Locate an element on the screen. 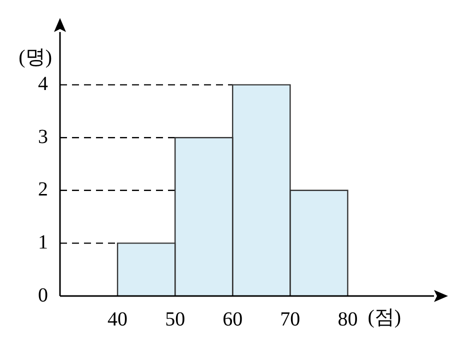 The width and height of the screenshot is (460, 352). x-tick-label: 50 is located at coordinates (175, 319).